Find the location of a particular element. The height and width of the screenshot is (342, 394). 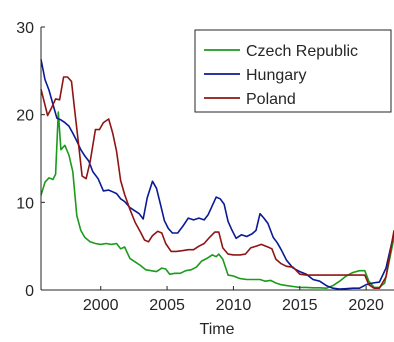

x-tick-label: 2015 is located at coordinates (300, 305).